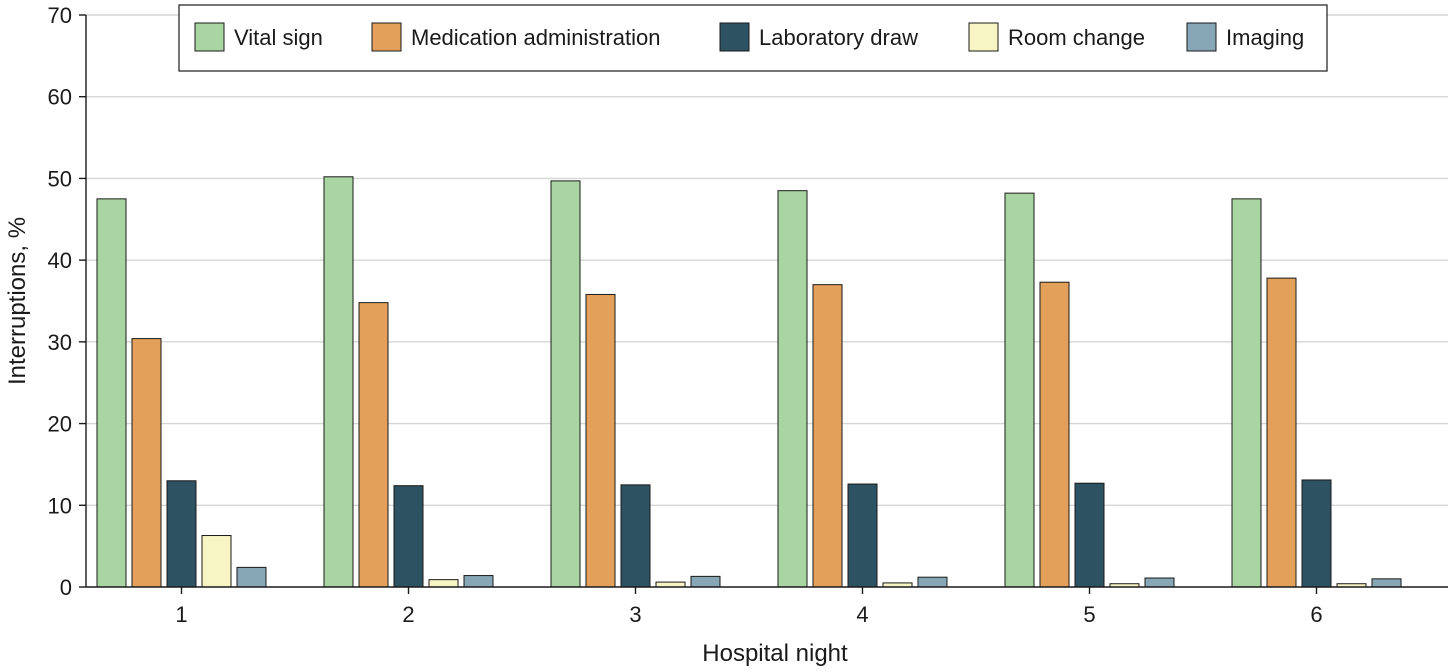 The width and height of the screenshot is (1453, 672). Describe the element at coordinates (535, 37) in the screenshot. I see `legend-label: Medication administration` at that location.